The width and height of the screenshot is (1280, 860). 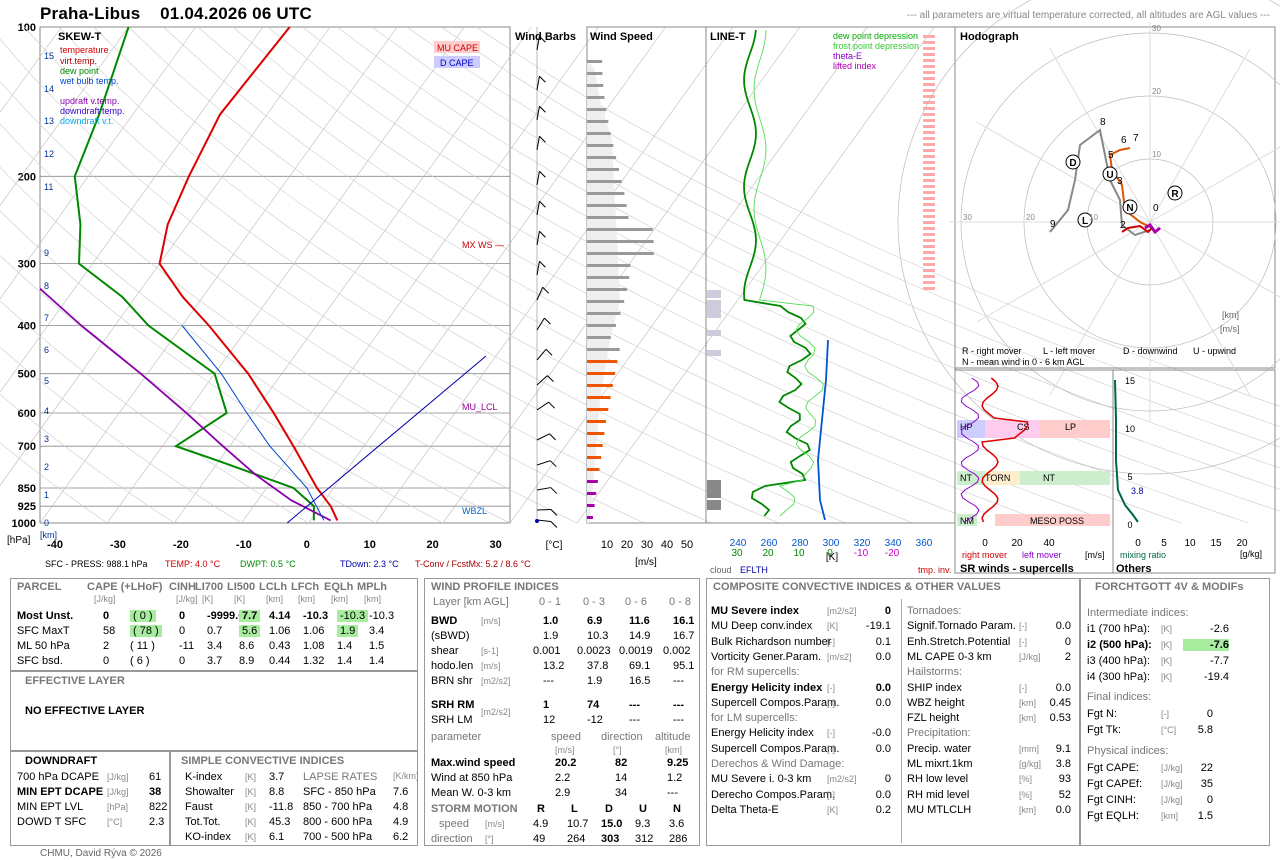 I want to click on others-tick-label: 10, so click(x=1190, y=543).